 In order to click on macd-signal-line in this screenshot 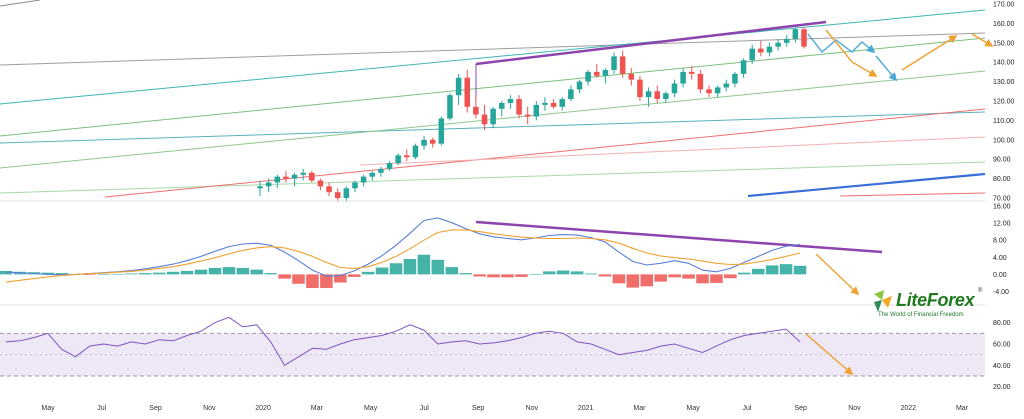, I will do `click(403, 256)`.